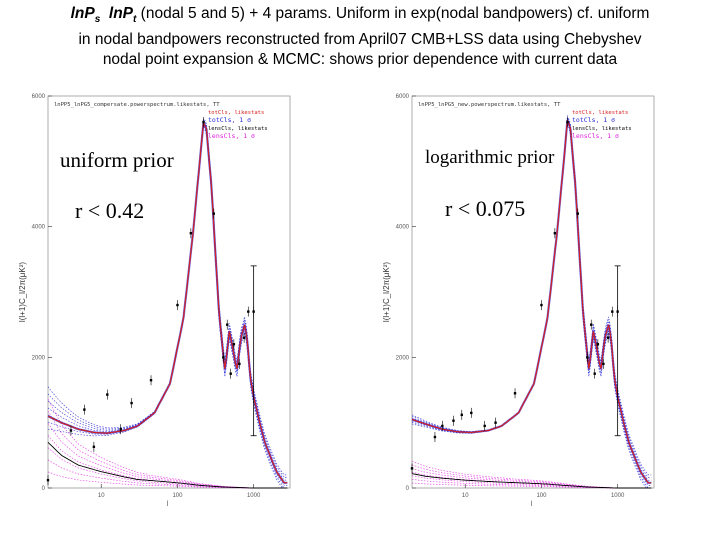 This screenshot has height=540, width=720. What do you see at coordinates (110, 210) in the screenshot?
I see `left-r-bound: r < 0.42` at bounding box center [110, 210].